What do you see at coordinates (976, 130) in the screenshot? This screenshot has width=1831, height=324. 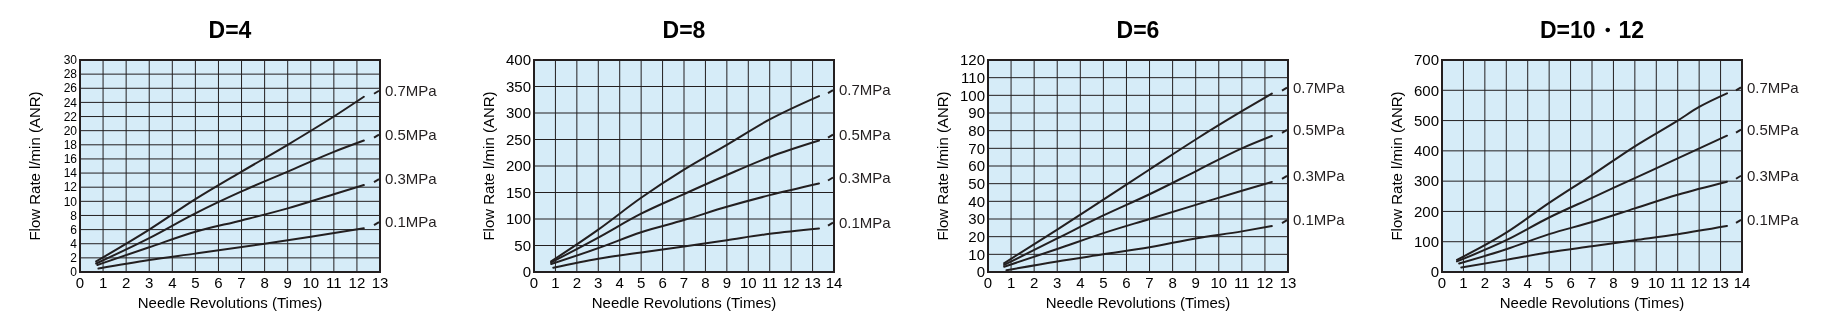 I see `y-tick-label: 80` at bounding box center [976, 130].